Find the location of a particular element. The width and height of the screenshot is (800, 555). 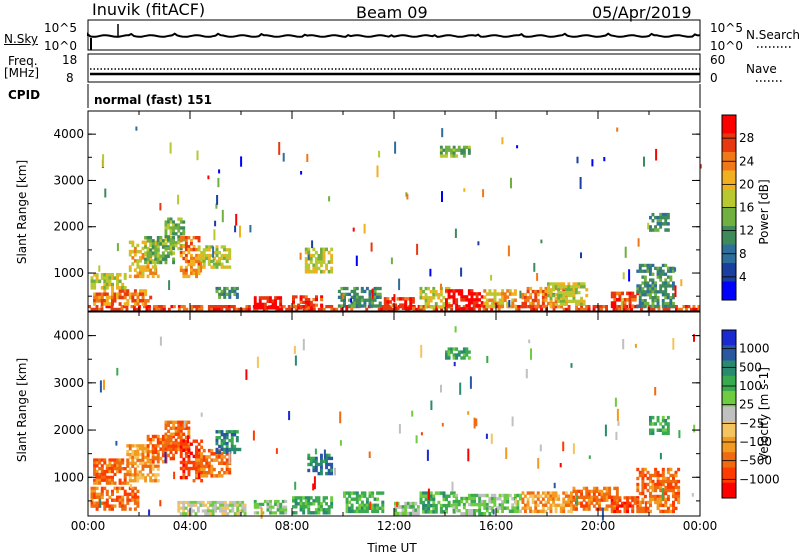

velocity-patch-7-cell is located at coordinates (225, 440).